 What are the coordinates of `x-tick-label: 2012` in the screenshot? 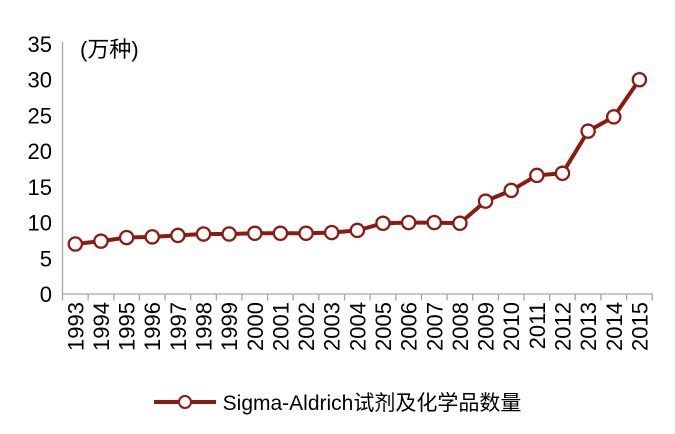 It's located at (562, 326).